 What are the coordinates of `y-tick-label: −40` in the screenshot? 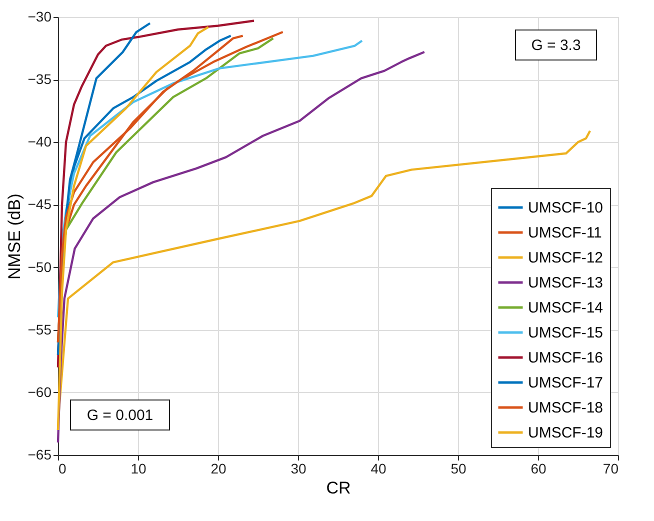 It's located at (40, 142).